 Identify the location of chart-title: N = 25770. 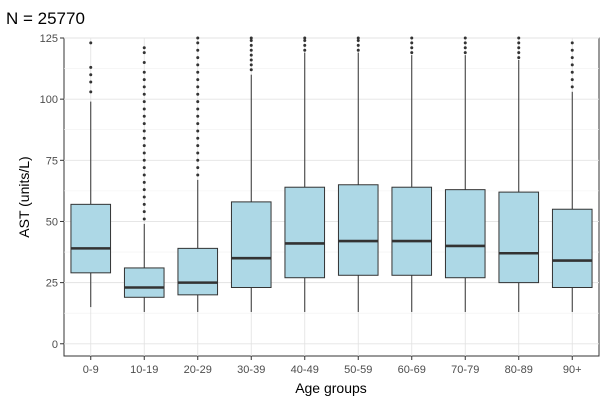
(45, 18).